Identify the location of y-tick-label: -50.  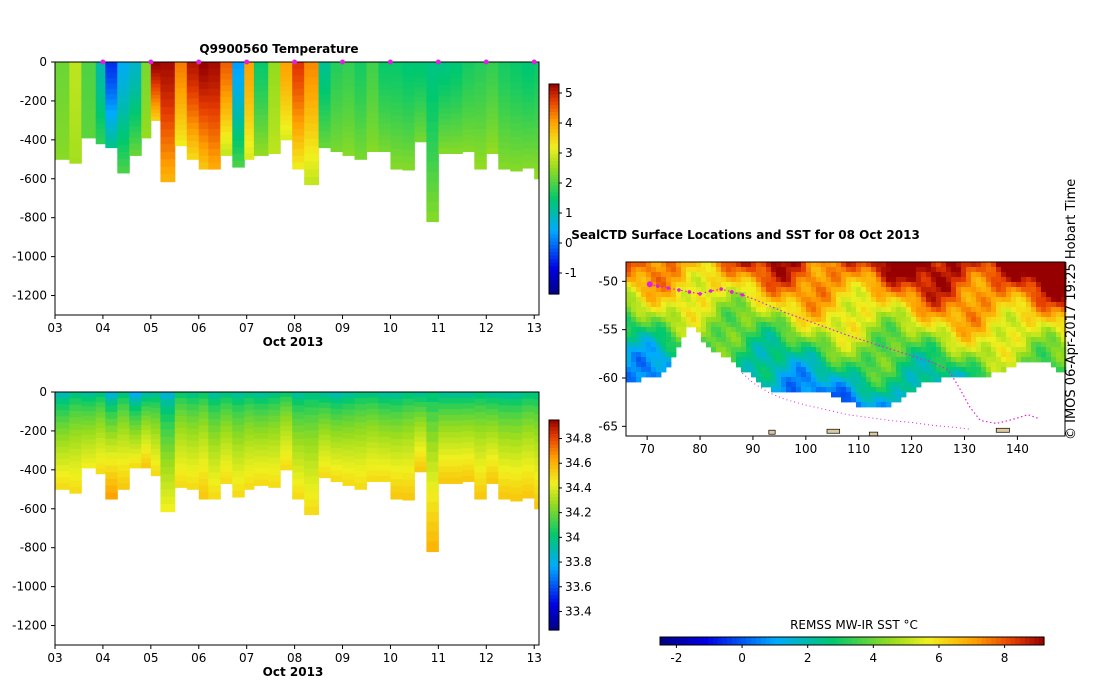
(608, 281).